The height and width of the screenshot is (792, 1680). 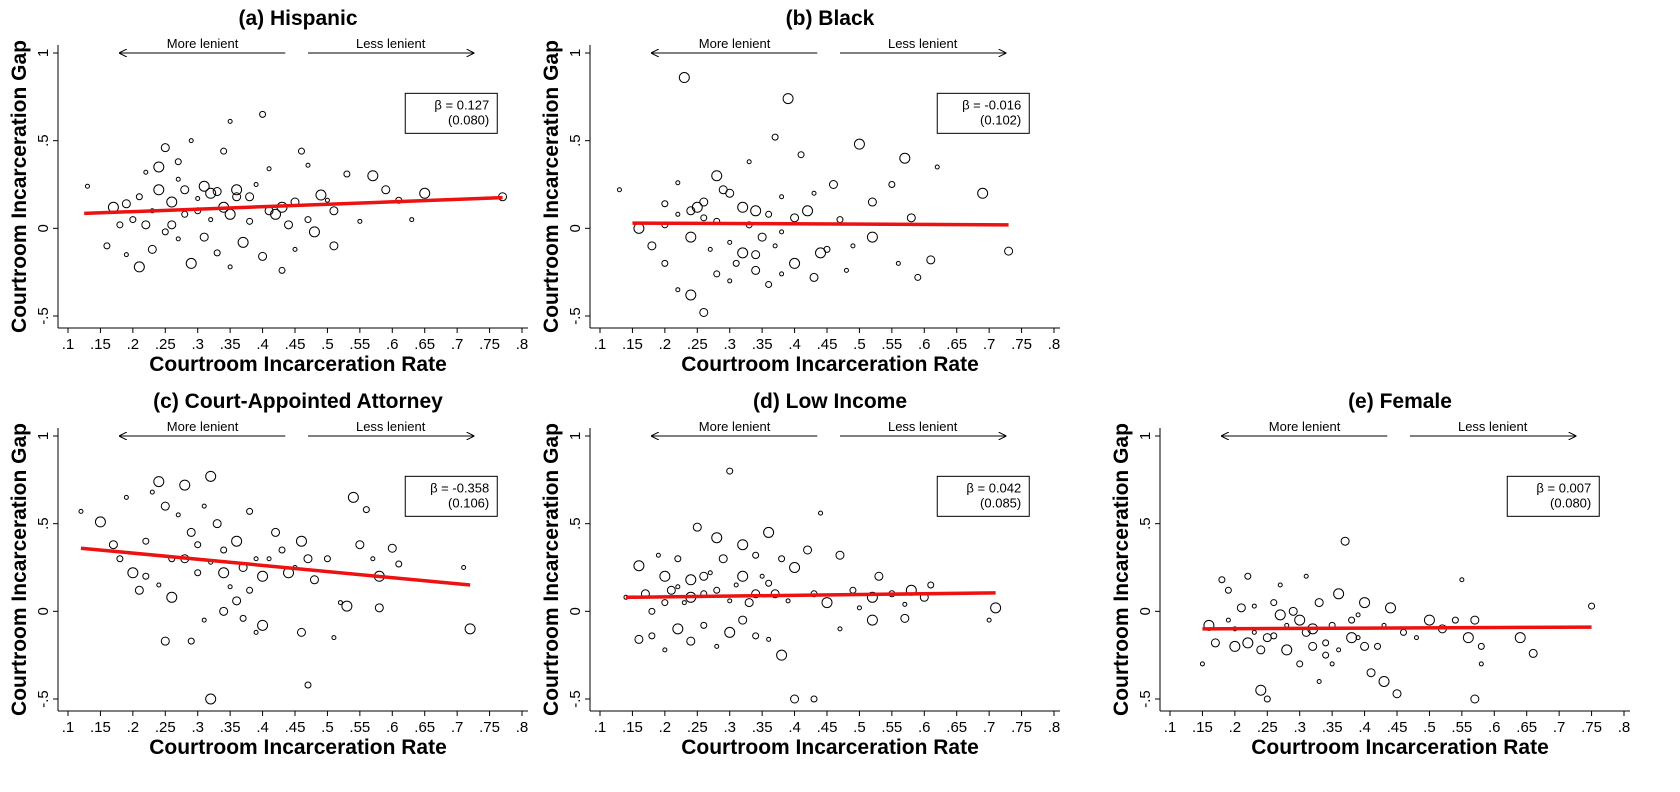 What do you see at coordinates (468, 119) in the screenshot?
I see `beta-se: (0.080)` at bounding box center [468, 119].